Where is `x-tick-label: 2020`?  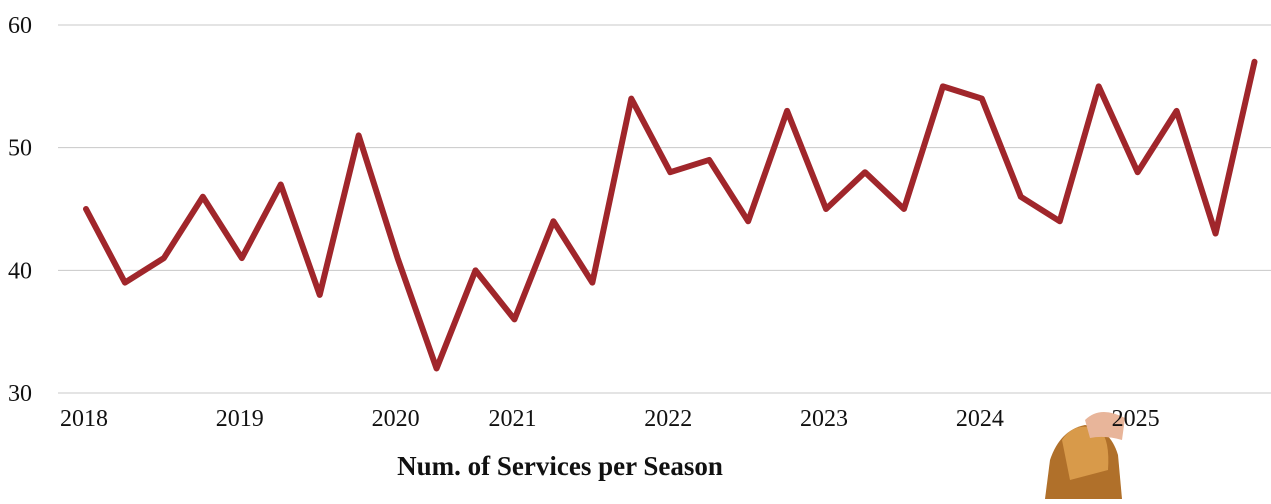
x-tick-label: 2020 is located at coordinates (396, 419).